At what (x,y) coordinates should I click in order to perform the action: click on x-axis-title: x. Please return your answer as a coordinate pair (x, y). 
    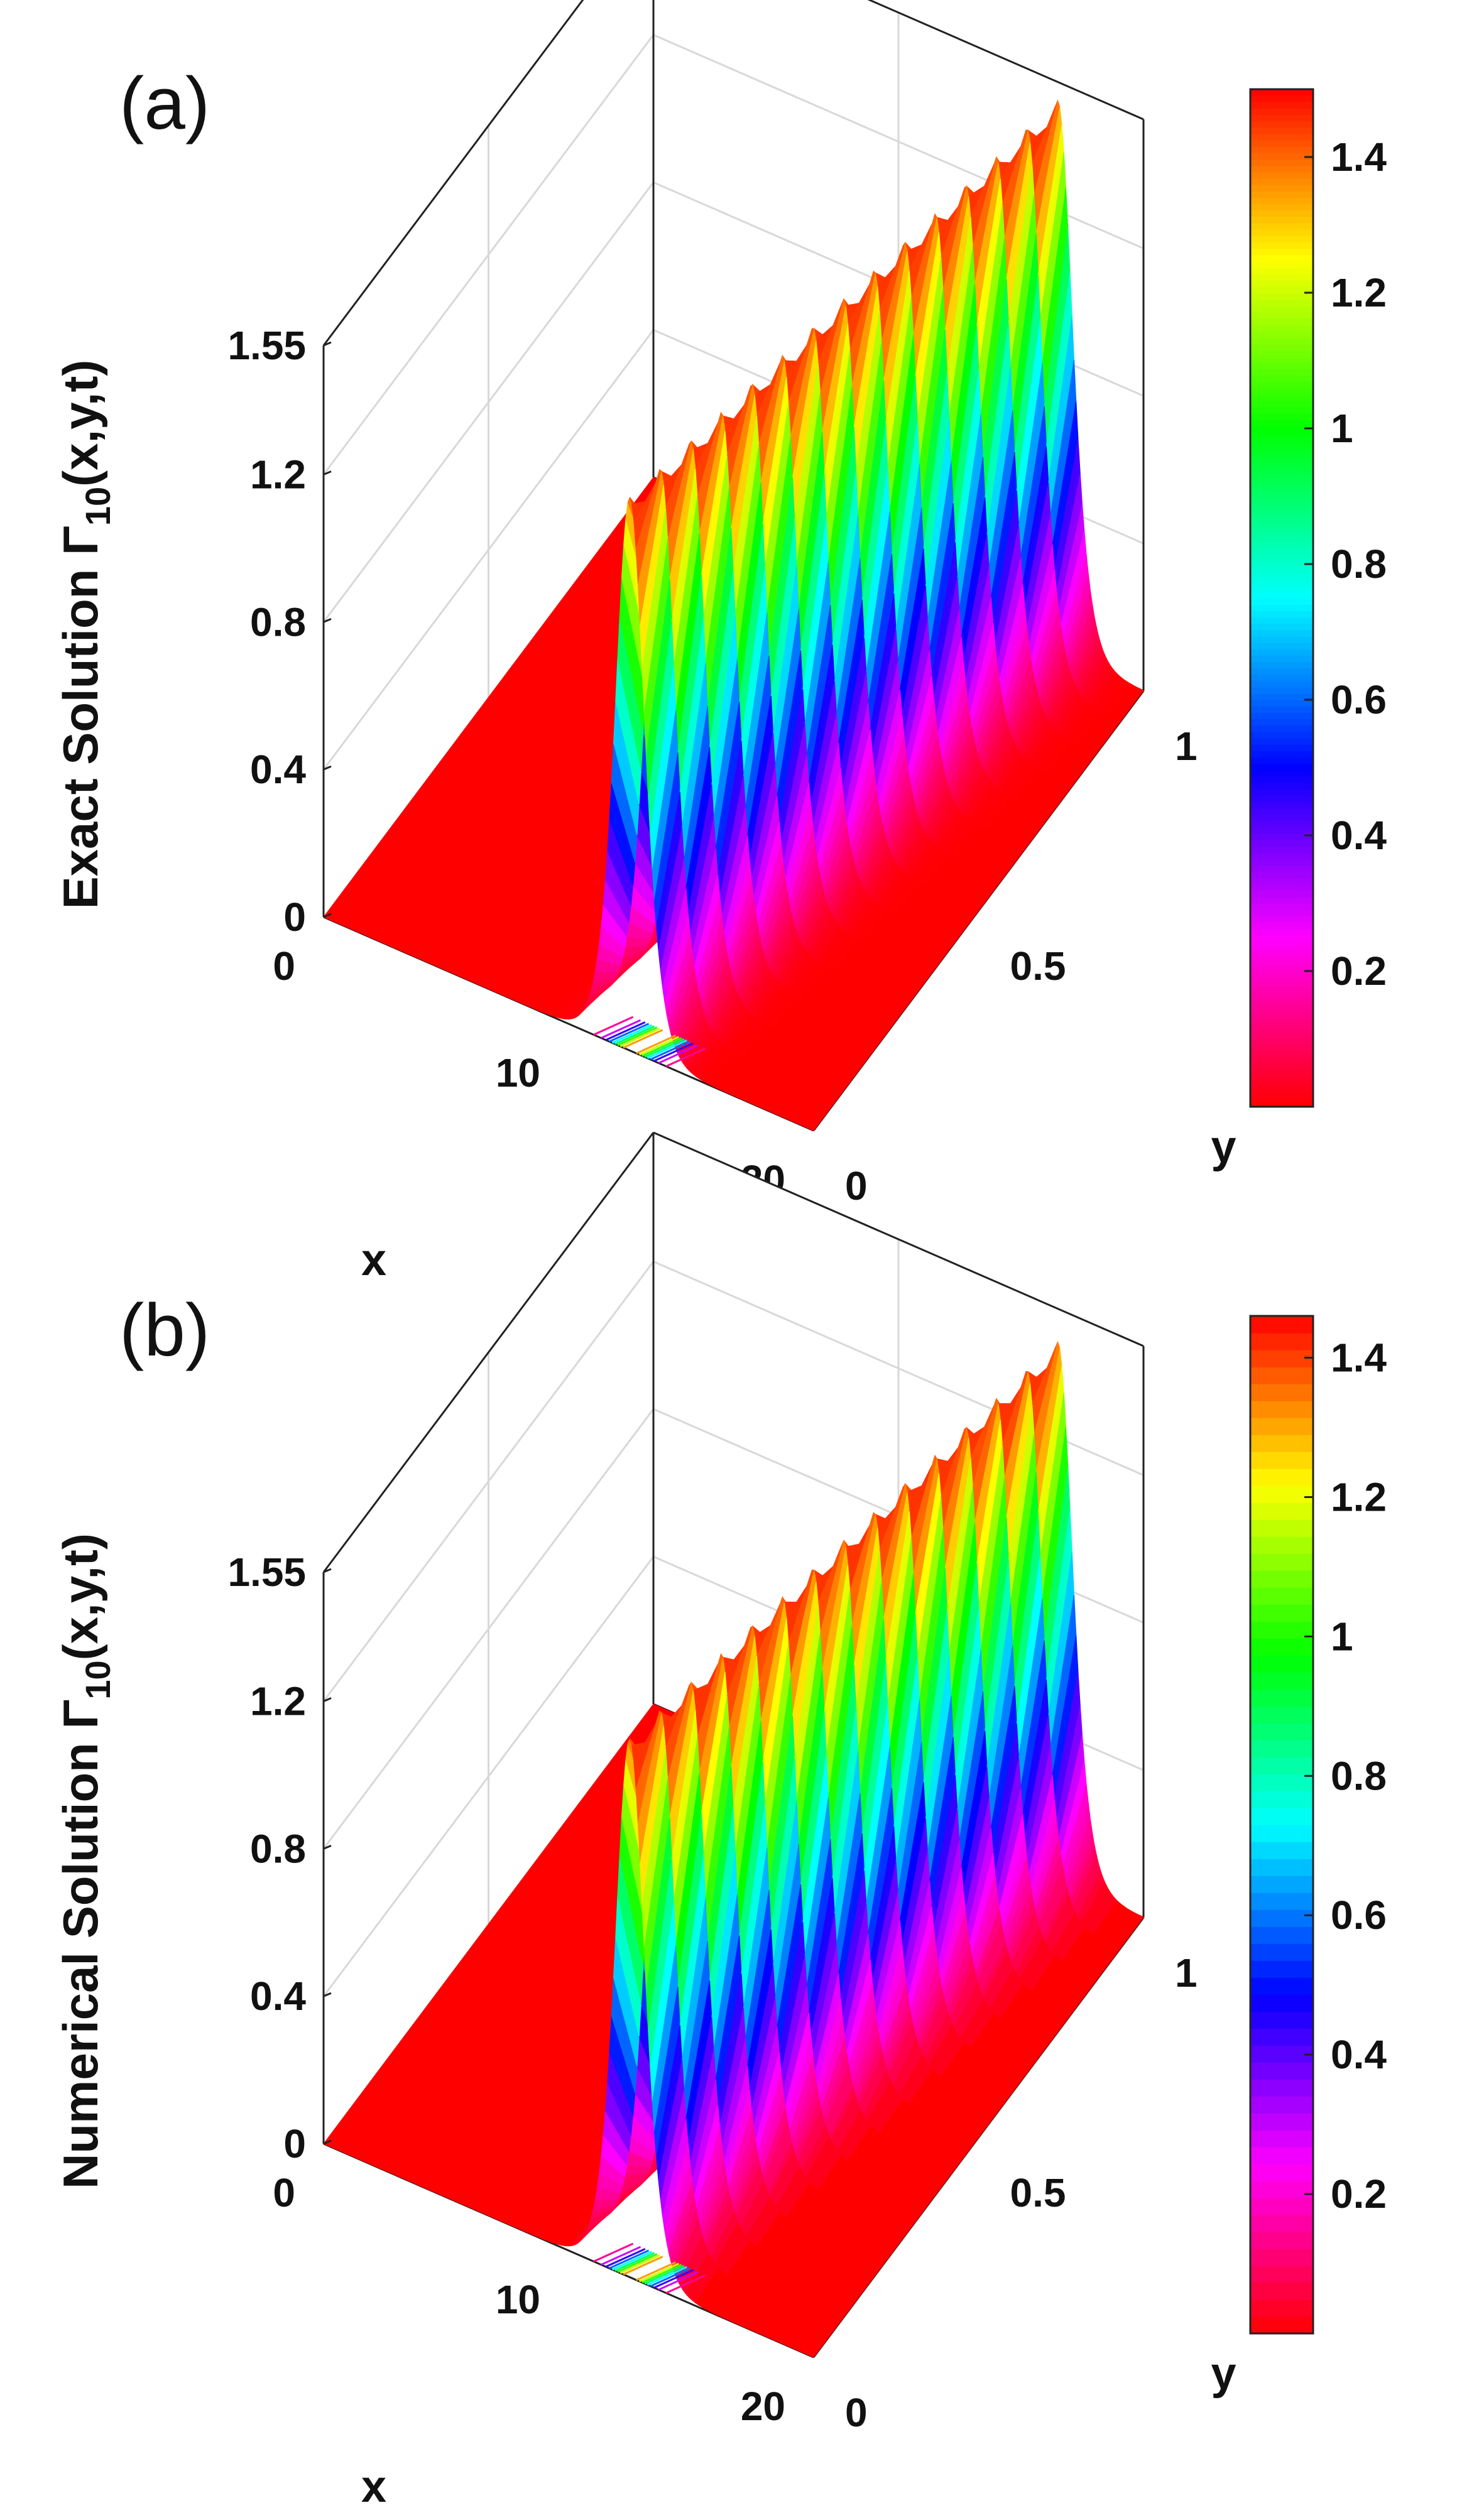
    Looking at the image, I should click on (373, 1260).